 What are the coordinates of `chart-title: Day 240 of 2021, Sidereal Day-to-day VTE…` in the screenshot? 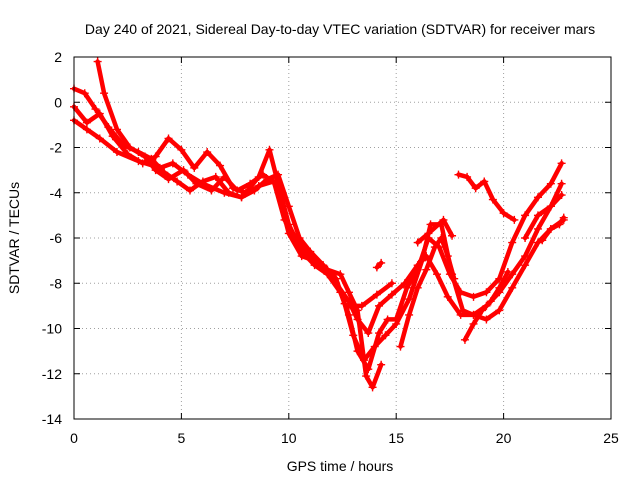 It's located at (340, 29).